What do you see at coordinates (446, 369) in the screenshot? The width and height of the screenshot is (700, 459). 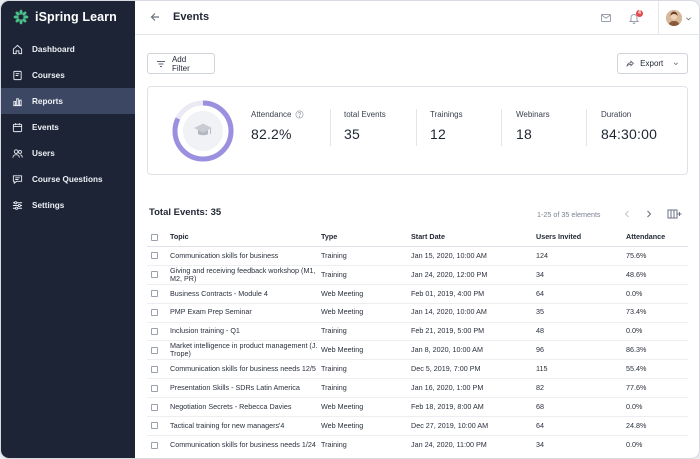 I see `cell-start-date: Dec 5, 2019, 7:00 PM` at bounding box center [446, 369].